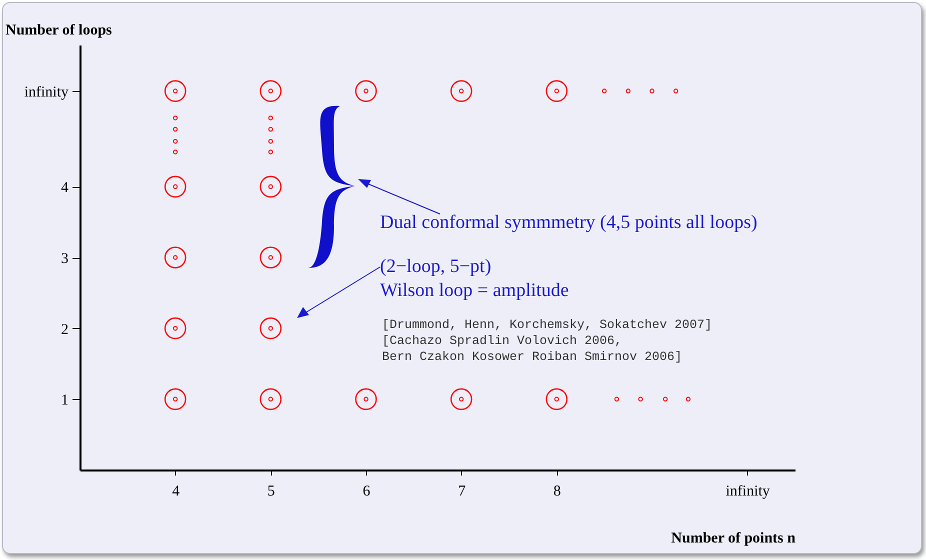 The width and height of the screenshot is (926, 560). What do you see at coordinates (547, 341) in the screenshot?
I see `annotation: [Drummond, Henn, Korchemsky, Sokatchev 2007] [Cachazo Spradlin Volovich 2006, Bern Czakon Kosower Roiban Smirnov 2006]` at bounding box center [547, 341].